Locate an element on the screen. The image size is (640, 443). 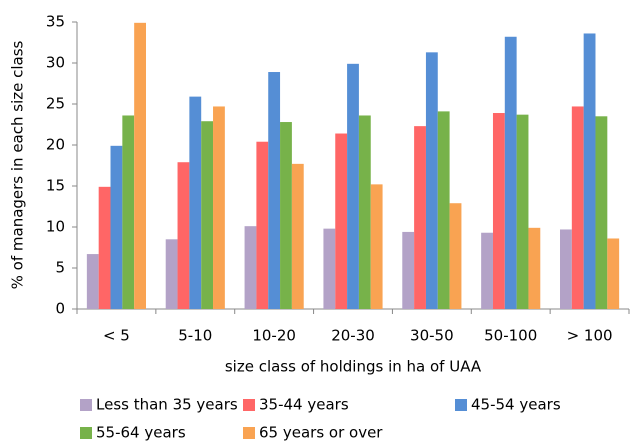
y-tick-label: 5 is located at coordinates (60, 268).